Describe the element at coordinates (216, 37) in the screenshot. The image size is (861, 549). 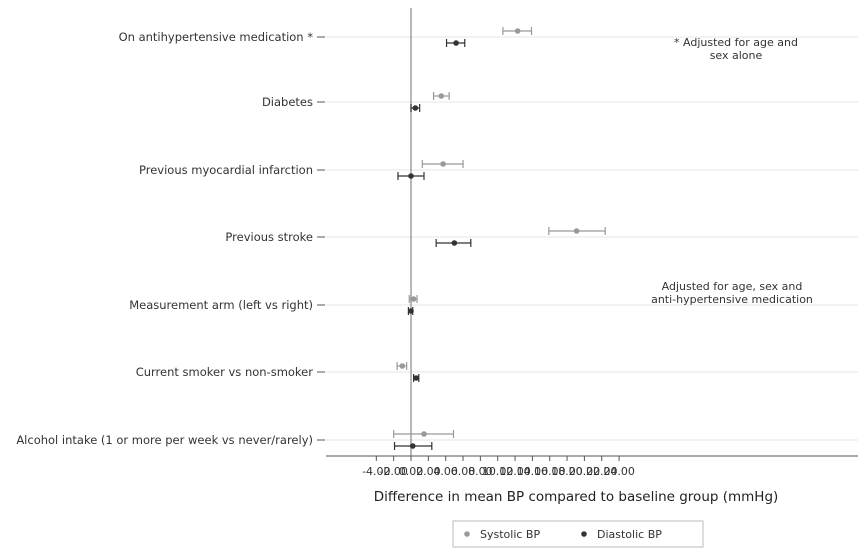
I see `category-label: On antihypertensive medication *` at that location.